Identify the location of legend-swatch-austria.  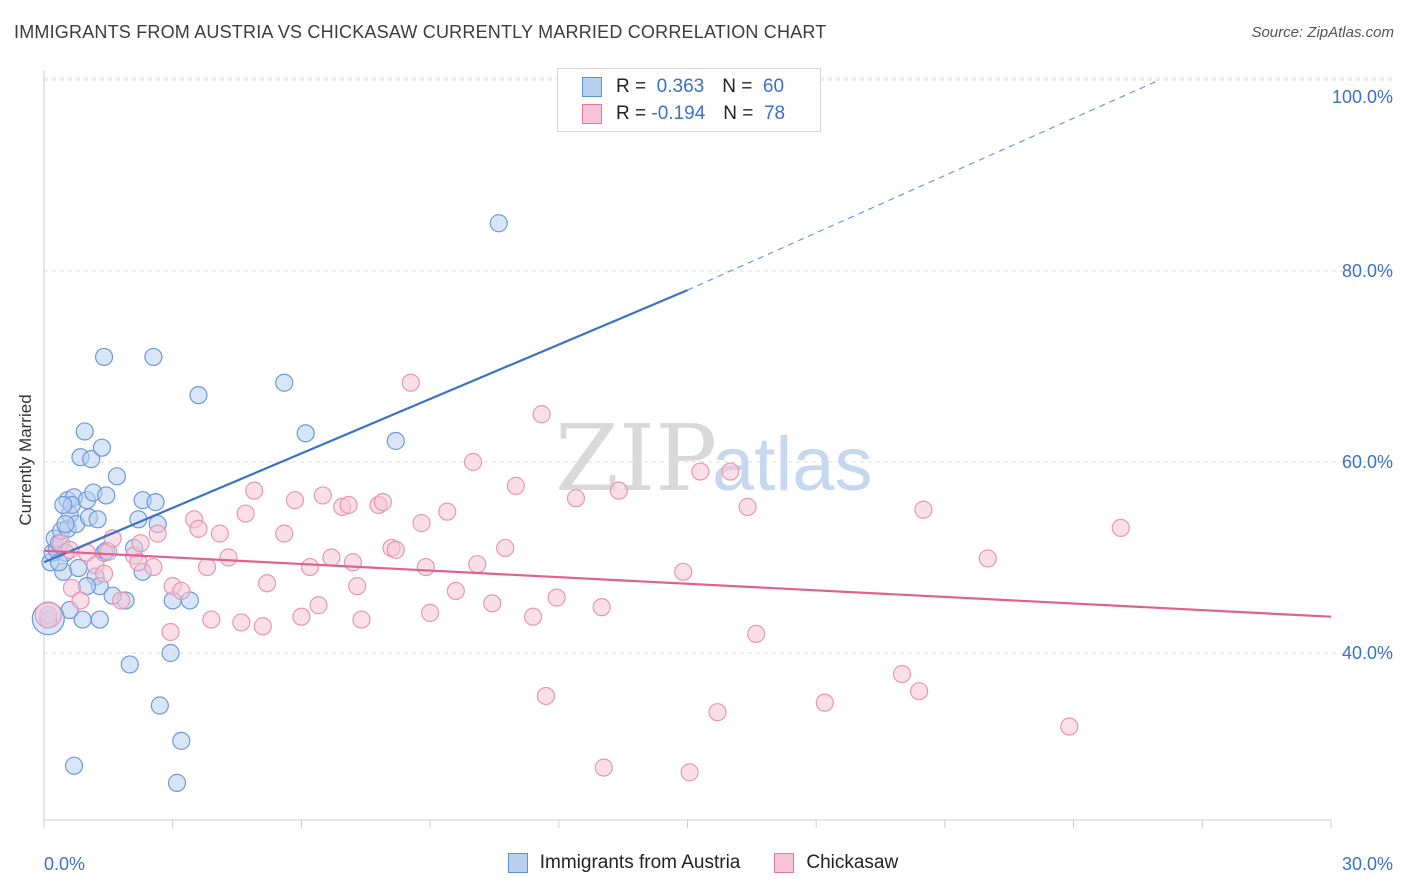
(592, 87).